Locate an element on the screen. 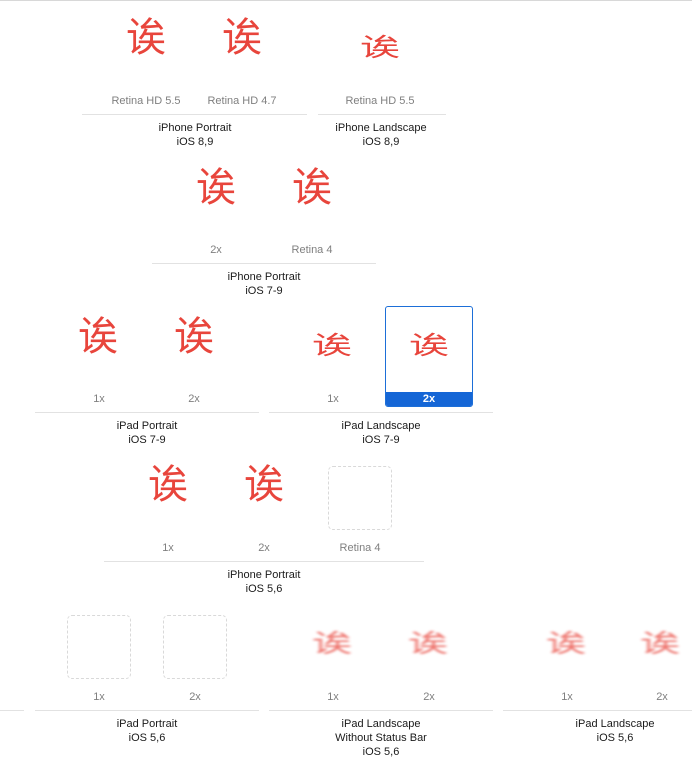  top-border is located at coordinates (346, 0).